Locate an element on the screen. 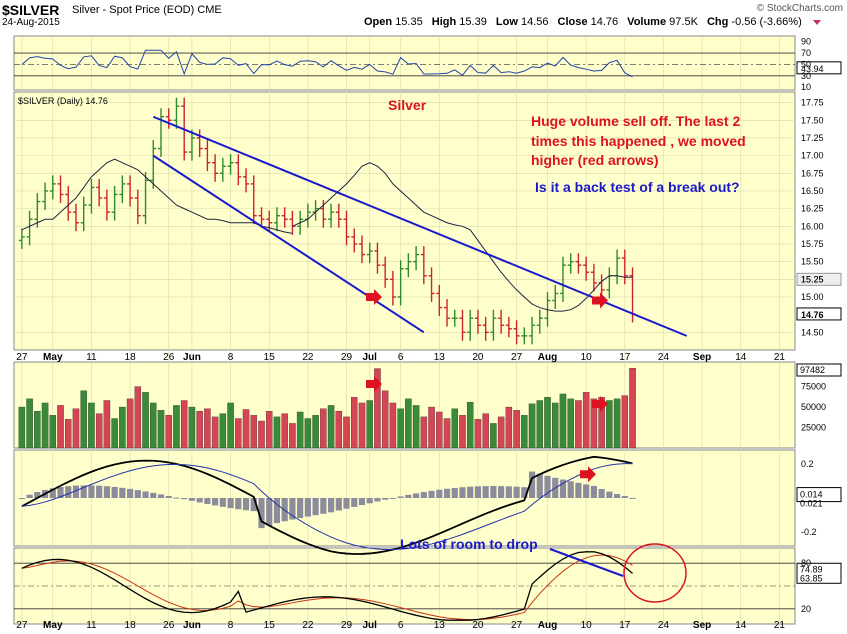 Image resolution: width=847 pixels, height=634 pixels. silver-label: Silver is located at coordinates (407, 105).